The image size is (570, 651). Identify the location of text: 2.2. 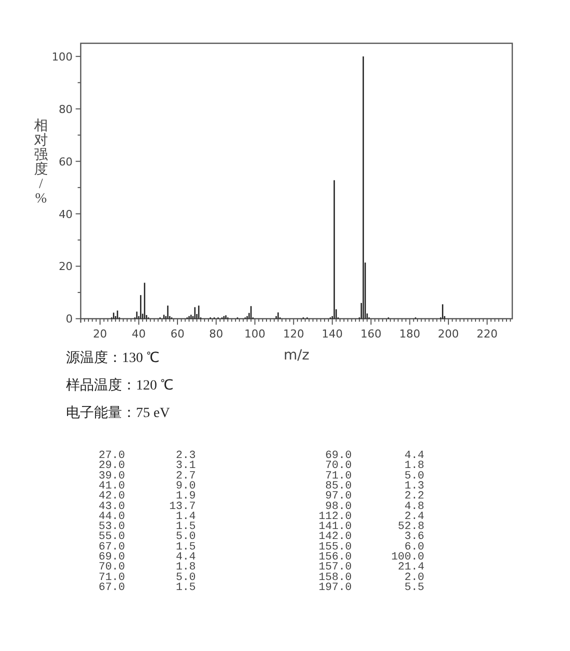
(414, 496).